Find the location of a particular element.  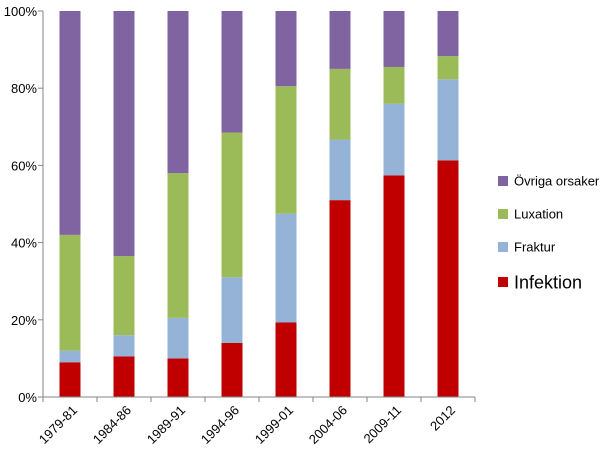

legend-swatch-luxation is located at coordinates (503, 214).